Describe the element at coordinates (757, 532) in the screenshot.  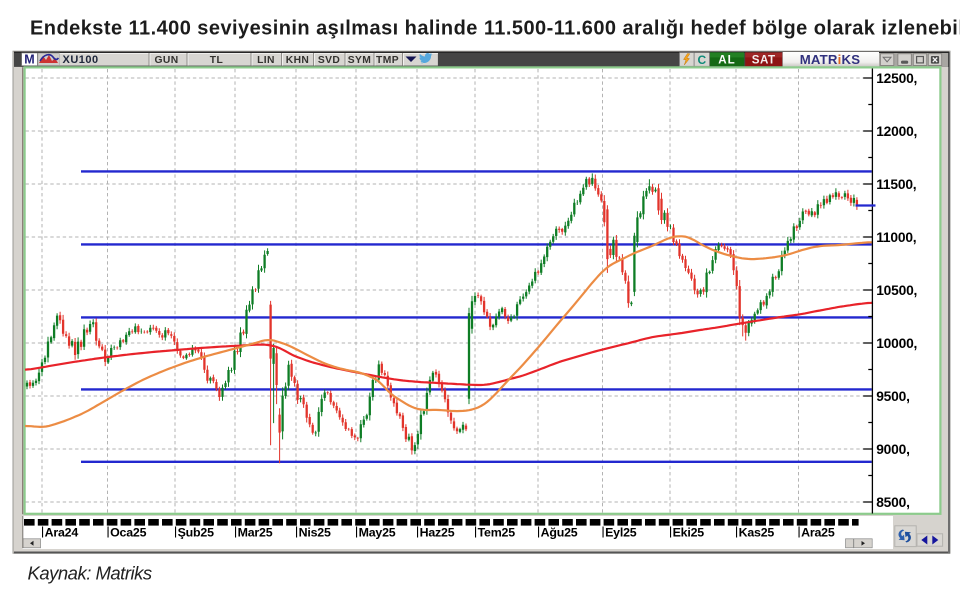
I see `svg-text: Kas25` at that location.